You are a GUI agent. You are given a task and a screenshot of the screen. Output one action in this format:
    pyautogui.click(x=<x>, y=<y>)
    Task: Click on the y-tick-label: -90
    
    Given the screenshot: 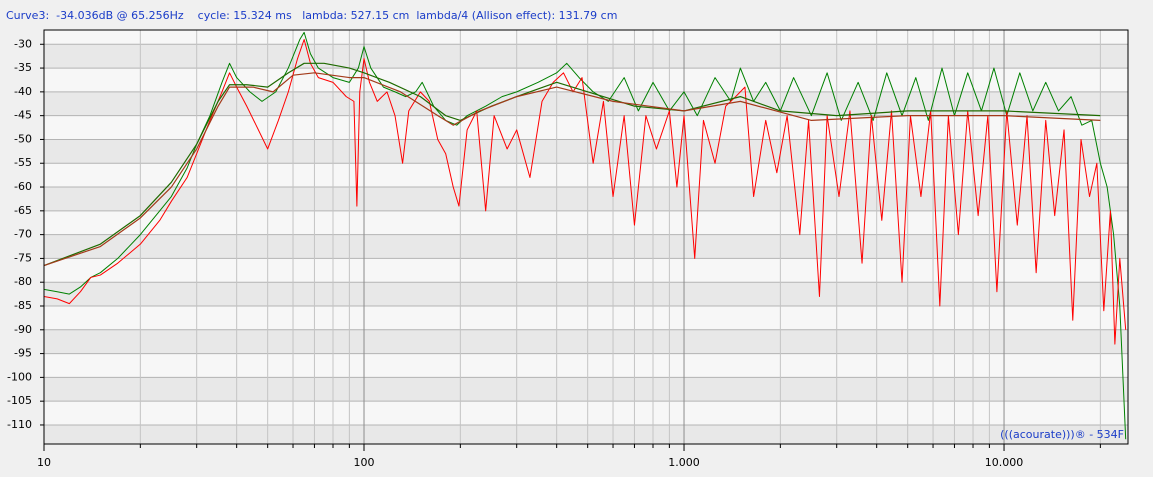 What is the action you would take?
    pyautogui.click(x=23, y=329)
    